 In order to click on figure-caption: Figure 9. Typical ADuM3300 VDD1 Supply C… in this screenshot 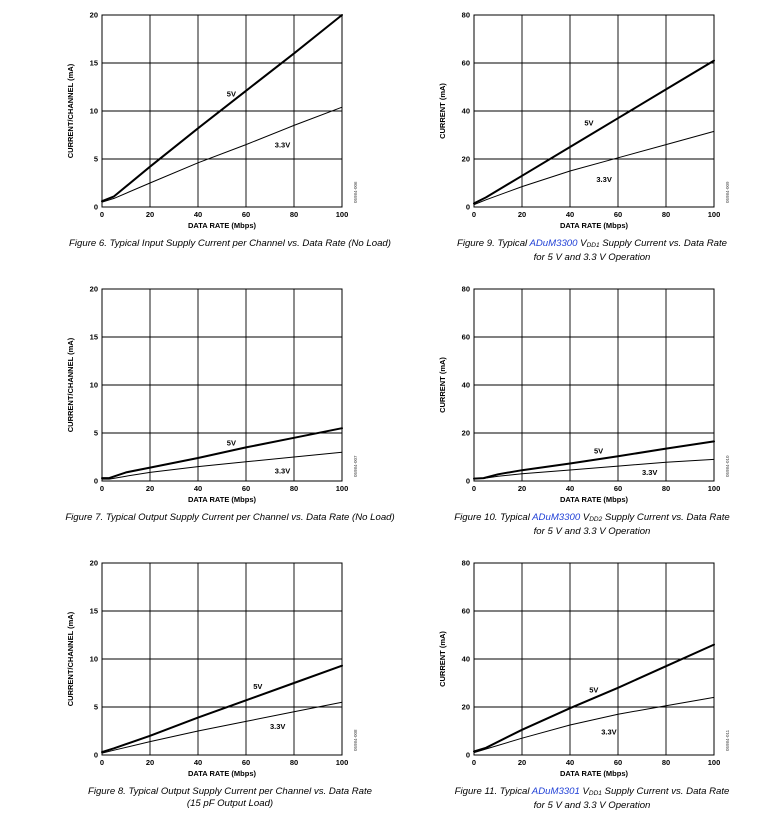, I will do `click(591, 251)`.